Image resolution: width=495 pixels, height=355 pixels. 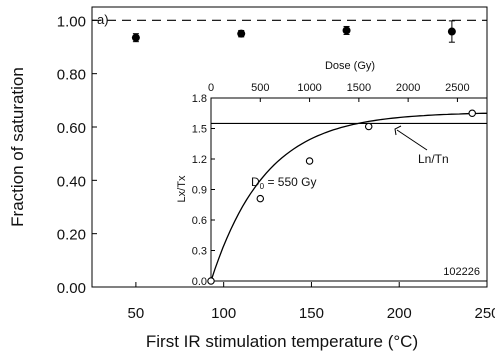 What do you see at coordinates (457, 88) in the screenshot?
I see `inset-x-tick-label: 2500` at bounding box center [457, 88].